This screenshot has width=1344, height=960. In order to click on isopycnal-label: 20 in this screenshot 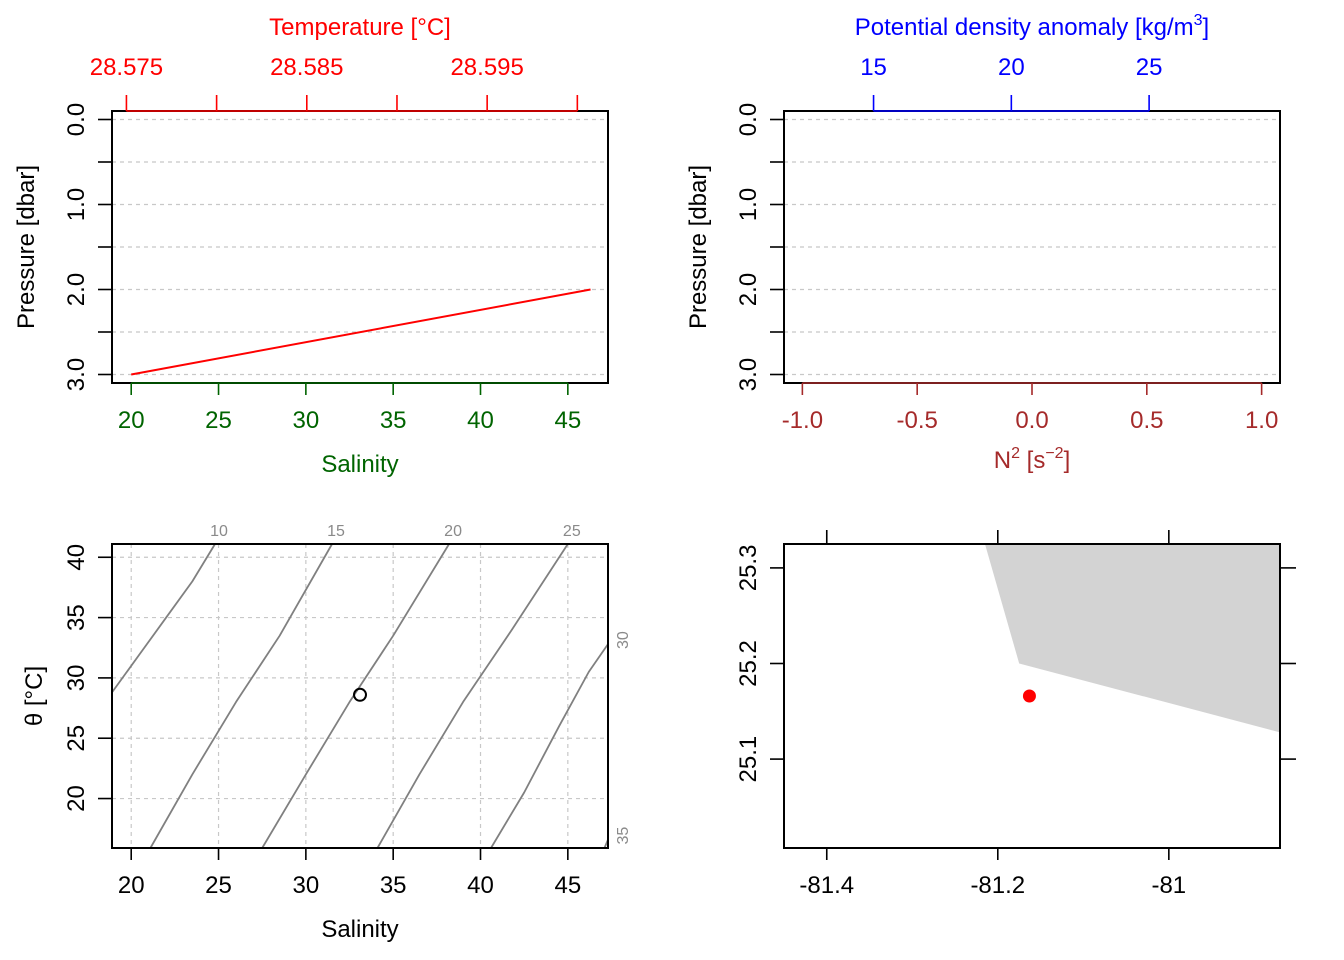, I will do `click(453, 531)`.